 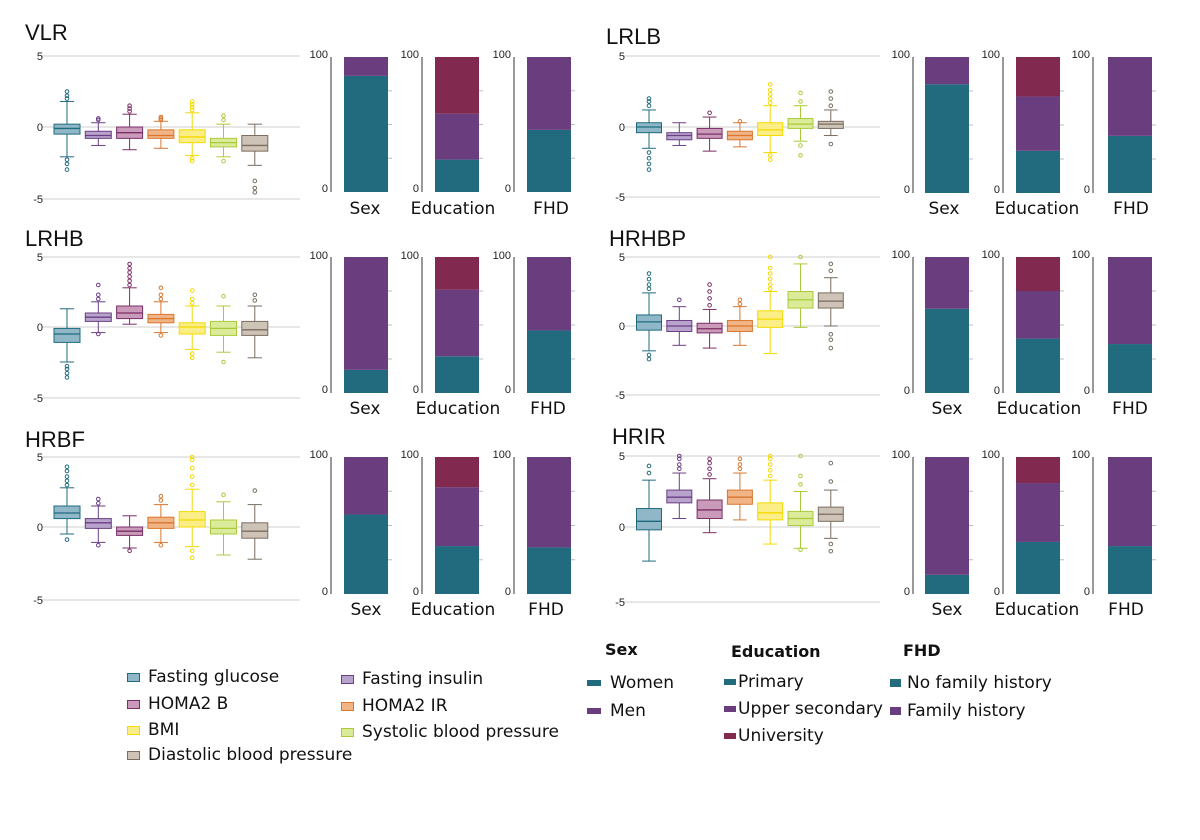 What do you see at coordinates (1024, 534) in the screenshot?
I see `stacked-panel-hrir: 100 0 Sex 100 0 Education 100 0 FHD` at bounding box center [1024, 534].